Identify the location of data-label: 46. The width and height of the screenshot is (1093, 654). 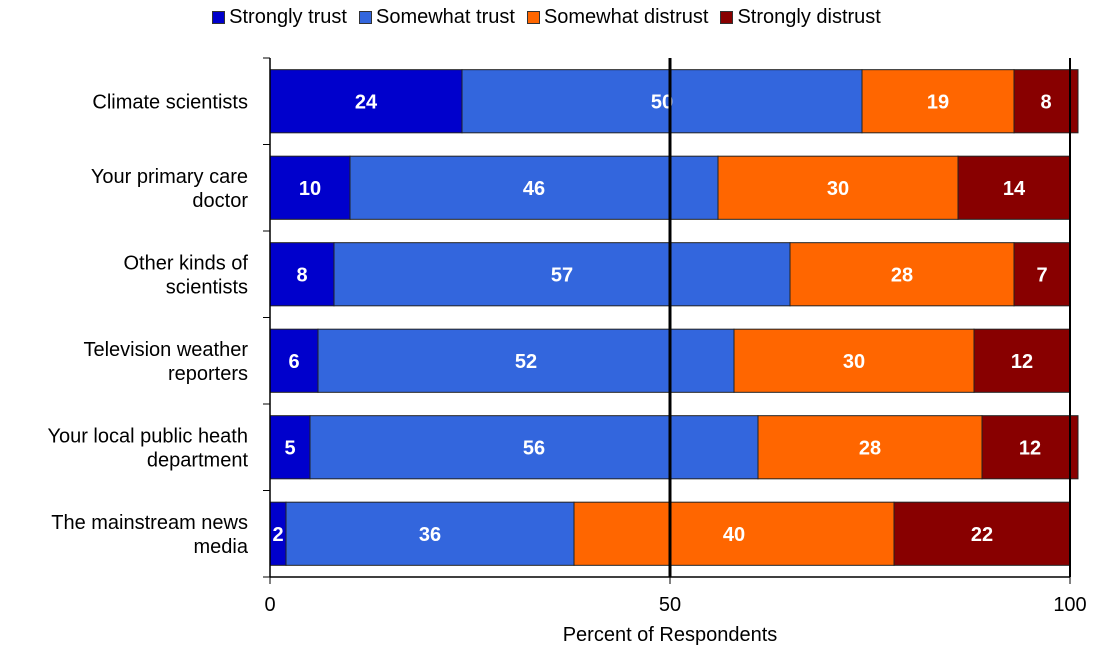
(534, 189).